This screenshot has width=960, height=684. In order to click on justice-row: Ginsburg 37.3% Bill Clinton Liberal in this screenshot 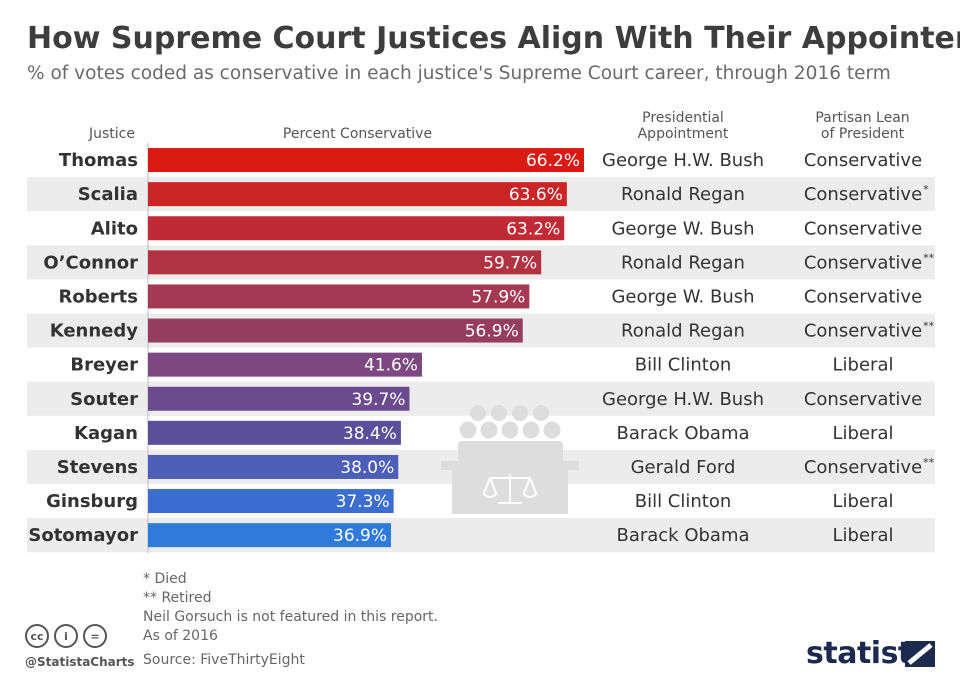, I will do `click(470, 501)`.